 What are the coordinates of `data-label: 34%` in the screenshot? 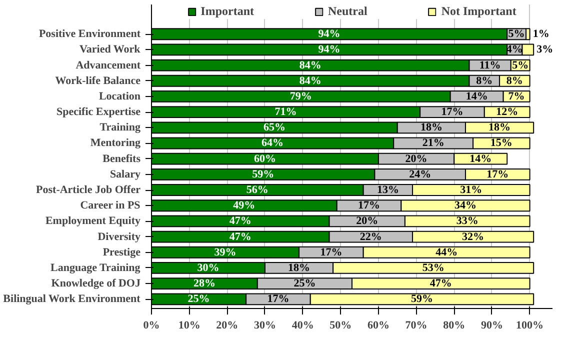 It's located at (465, 206).